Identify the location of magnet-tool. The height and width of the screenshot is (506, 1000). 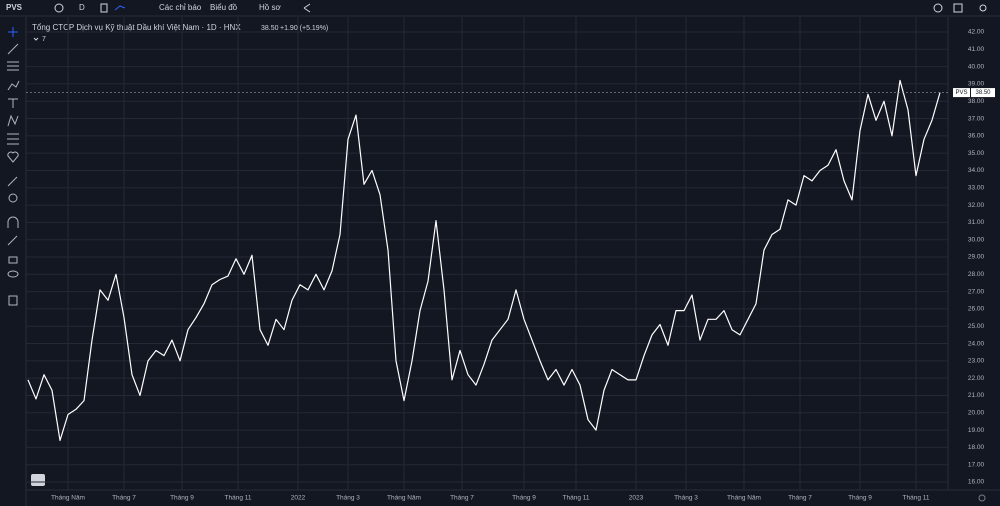
(13, 222).